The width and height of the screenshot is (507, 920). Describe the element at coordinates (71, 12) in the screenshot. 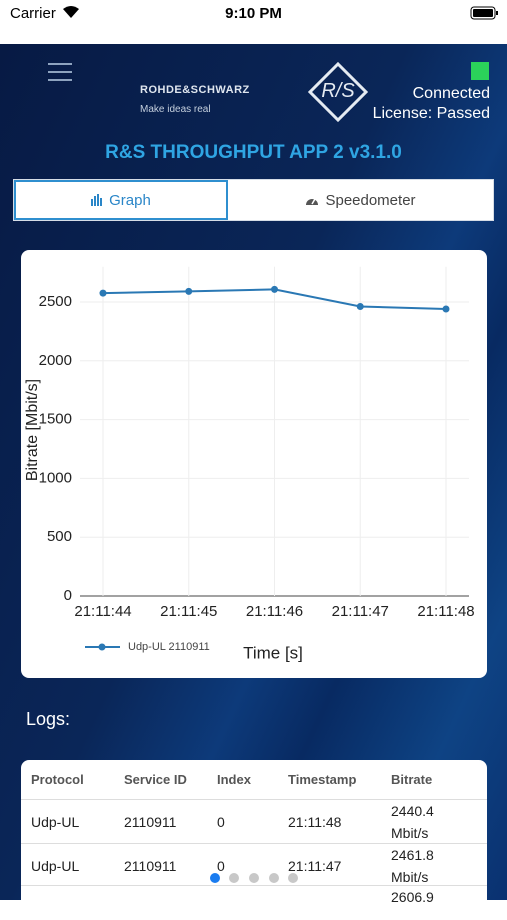

I see `wifi-icon` at that location.